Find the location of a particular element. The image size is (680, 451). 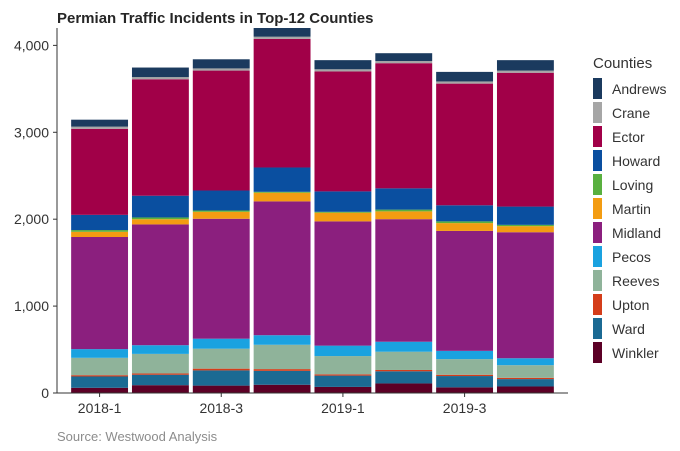

legend-item-winkler: Winkler is located at coordinates (626, 352).